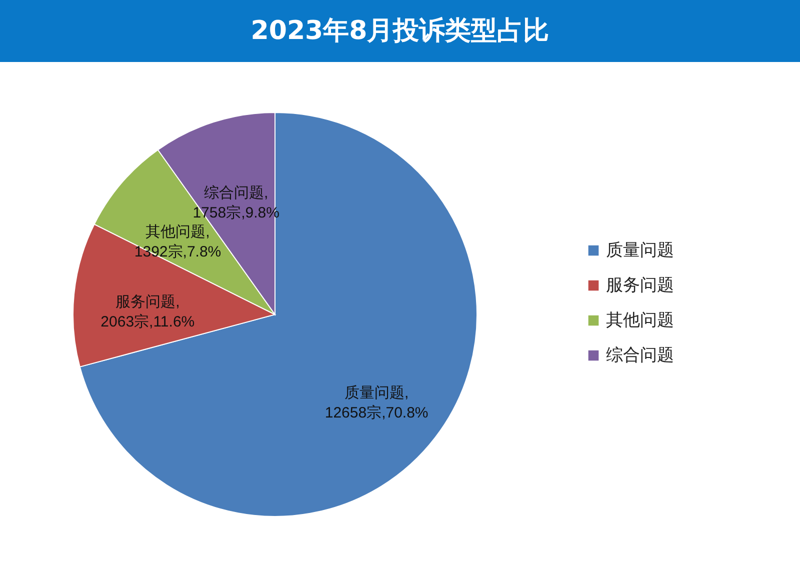  What do you see at coordinates (178, 241) in the screenshot?
I see `data-label: 其他问题,1392宗,7.8%` at bounding box center [178, 241].